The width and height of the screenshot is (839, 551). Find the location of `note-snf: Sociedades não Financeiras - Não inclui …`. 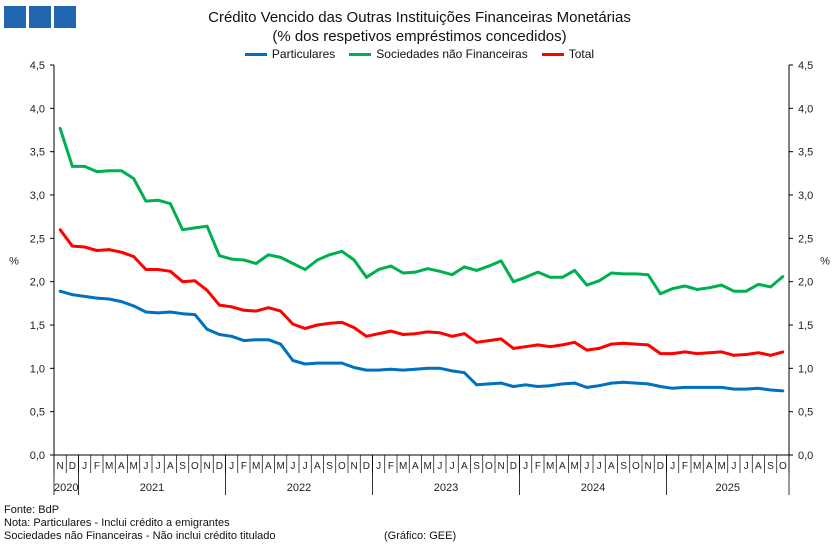

note-snf: Sociedades não Financeiras - Não inclui … is located at coordinates (140, 536).